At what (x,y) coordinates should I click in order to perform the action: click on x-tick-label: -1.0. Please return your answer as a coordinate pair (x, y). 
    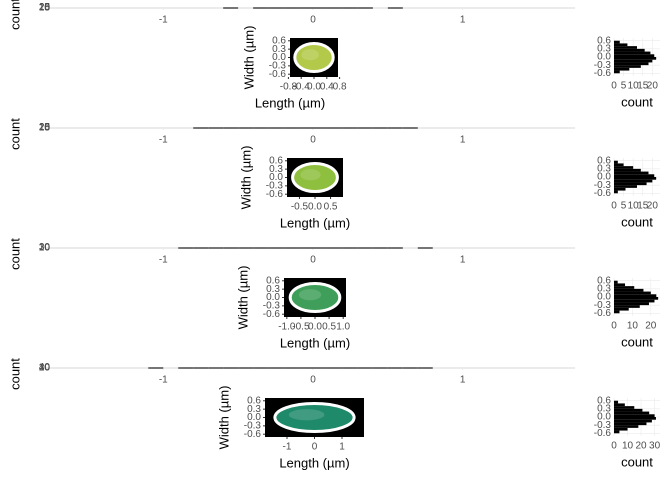
    Looking at the image, I should click on (287, 327).